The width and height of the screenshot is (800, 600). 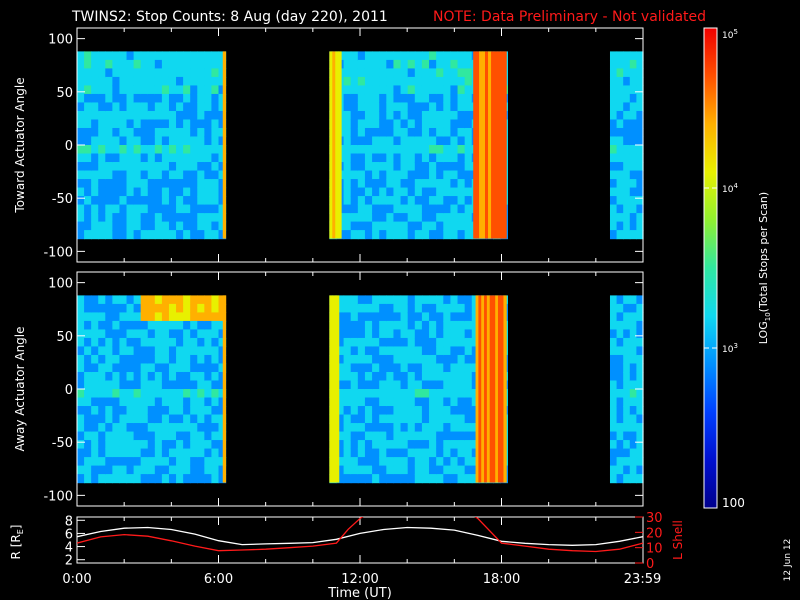 What do you see at coordinates (654, 533) in the screenshot?
I see `y2-tick-label: 20` at bounding box center [654, 533].